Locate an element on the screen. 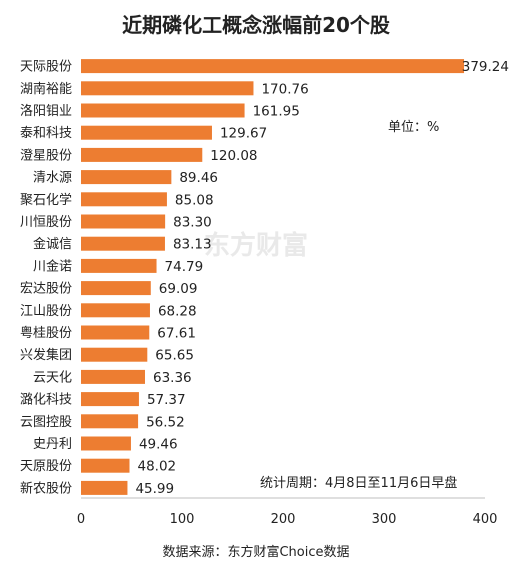 The image size is (513, 578). value-label: 63.36 is located at coordinates (172, 378).